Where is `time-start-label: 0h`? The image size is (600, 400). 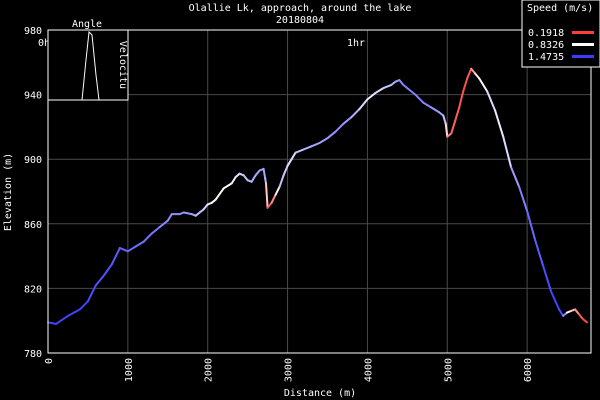
time-start-label: 0h is located at coordinates (44, 43).